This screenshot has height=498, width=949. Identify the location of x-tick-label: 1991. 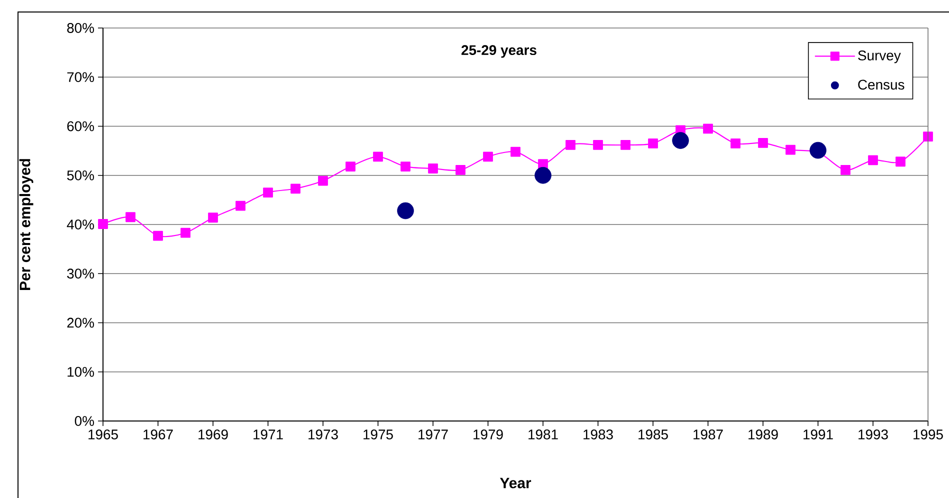
(818, 435).